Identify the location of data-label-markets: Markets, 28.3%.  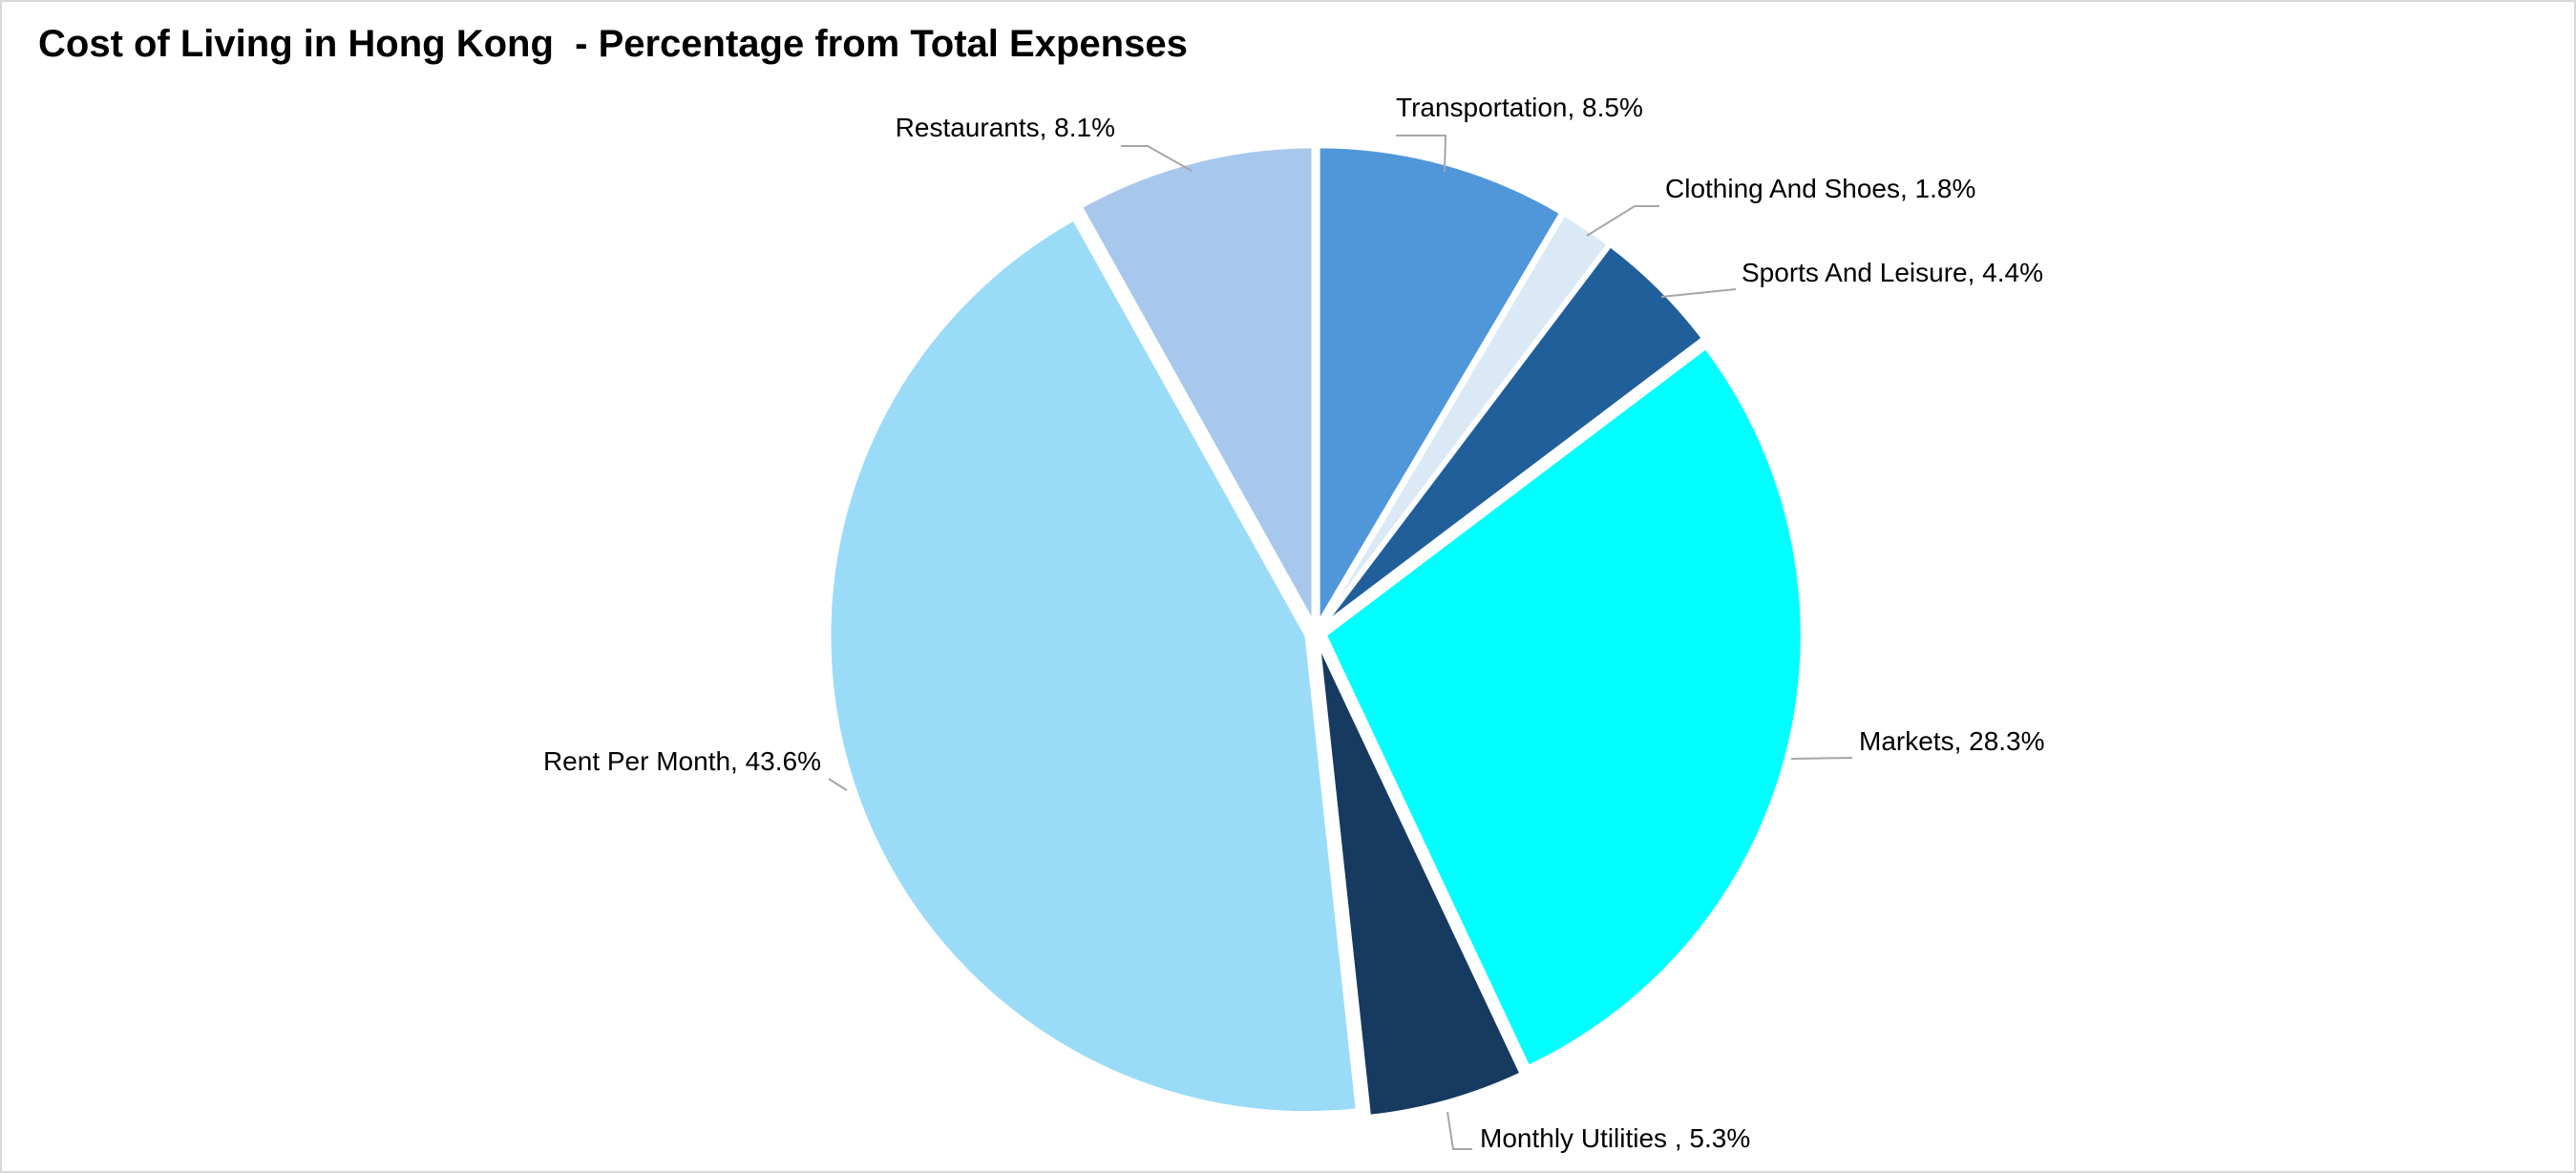
(1952, 741).